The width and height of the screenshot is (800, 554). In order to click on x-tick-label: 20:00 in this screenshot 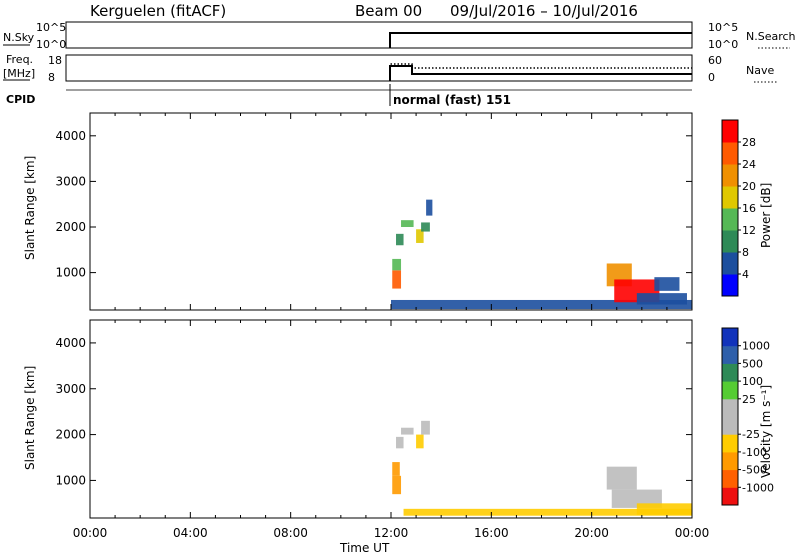, I will do `click(591, 533)`.